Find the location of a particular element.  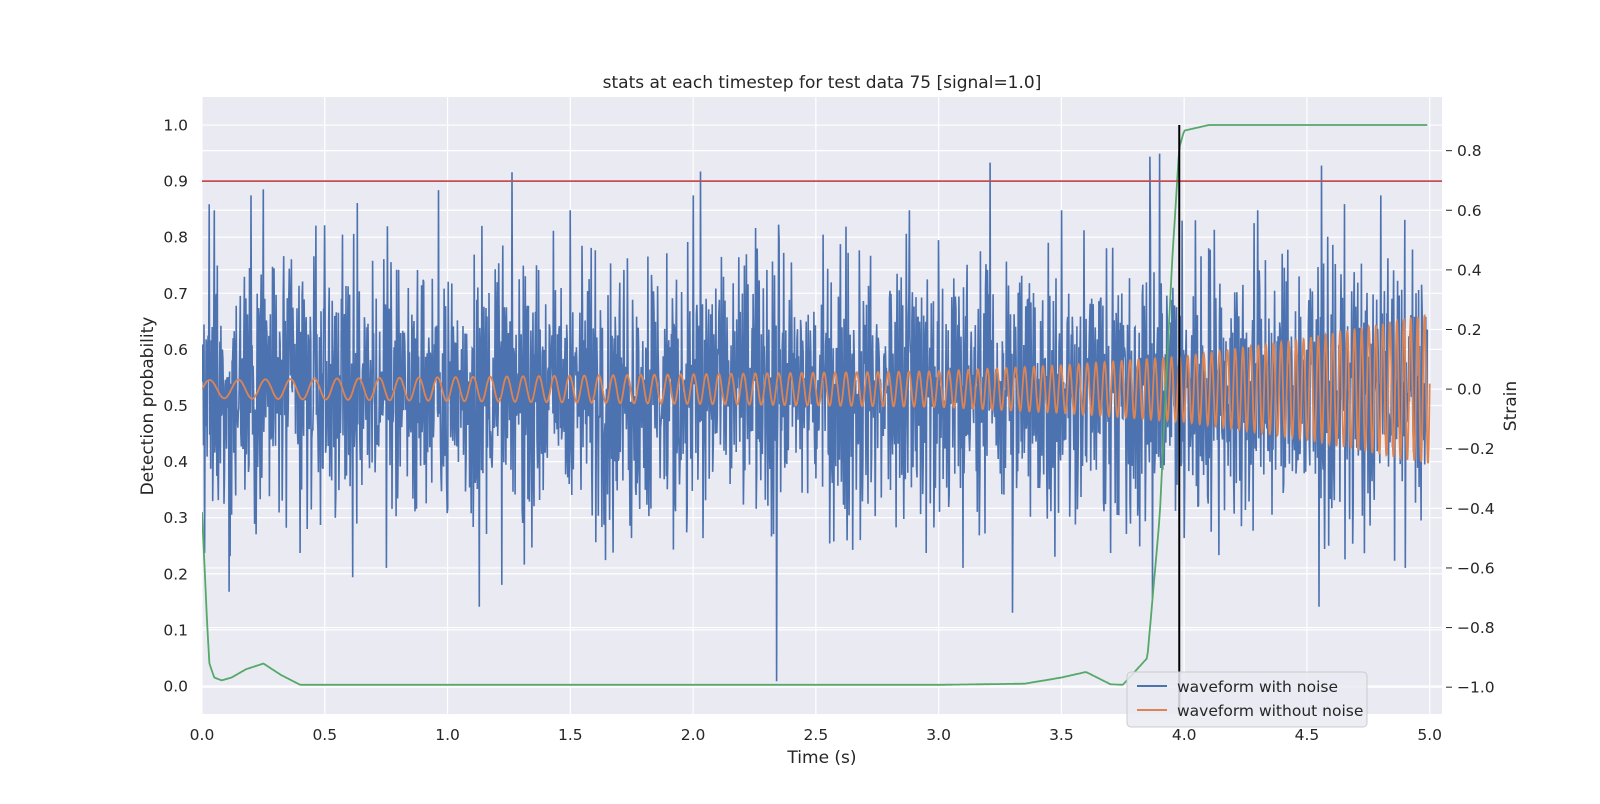

x-tick-label: 4.0 is located at coordinates (1184, 735).